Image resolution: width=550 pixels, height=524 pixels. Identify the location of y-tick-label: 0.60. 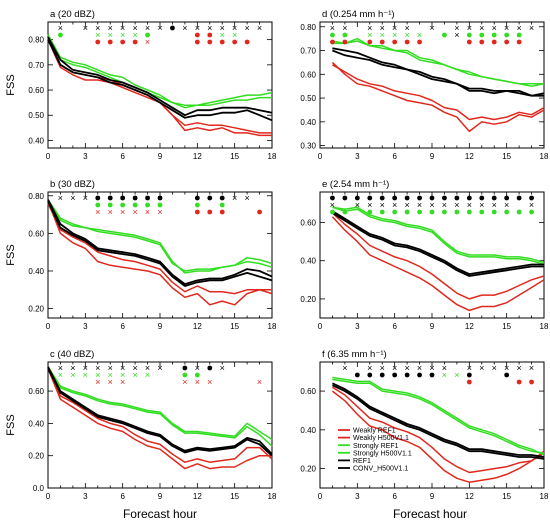
(36, 391).